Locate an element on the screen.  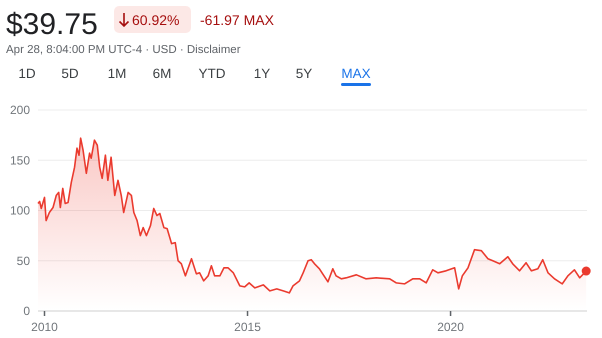
x-tick-label: 2015 is located at coordinates (248, 327).